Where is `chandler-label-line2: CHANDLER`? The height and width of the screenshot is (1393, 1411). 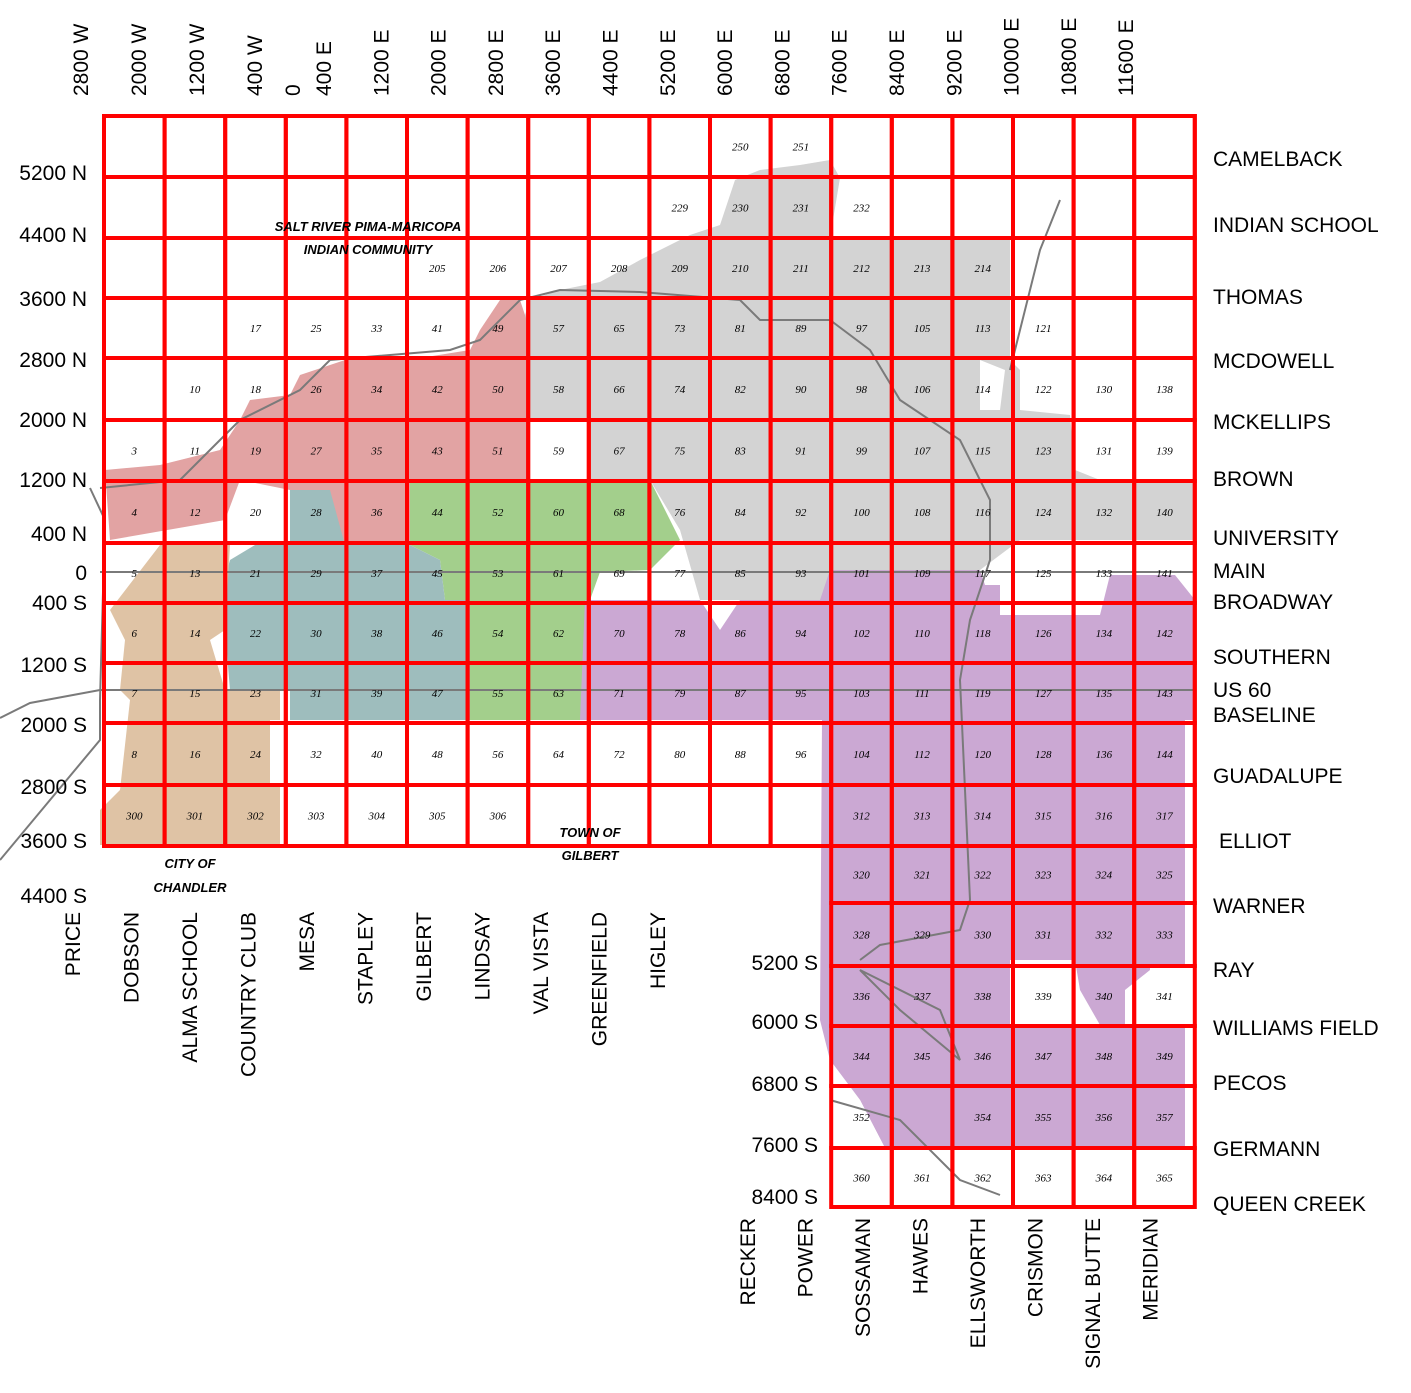
chandler-label-line2: CHANDLER is located at coordinates (191, 887).